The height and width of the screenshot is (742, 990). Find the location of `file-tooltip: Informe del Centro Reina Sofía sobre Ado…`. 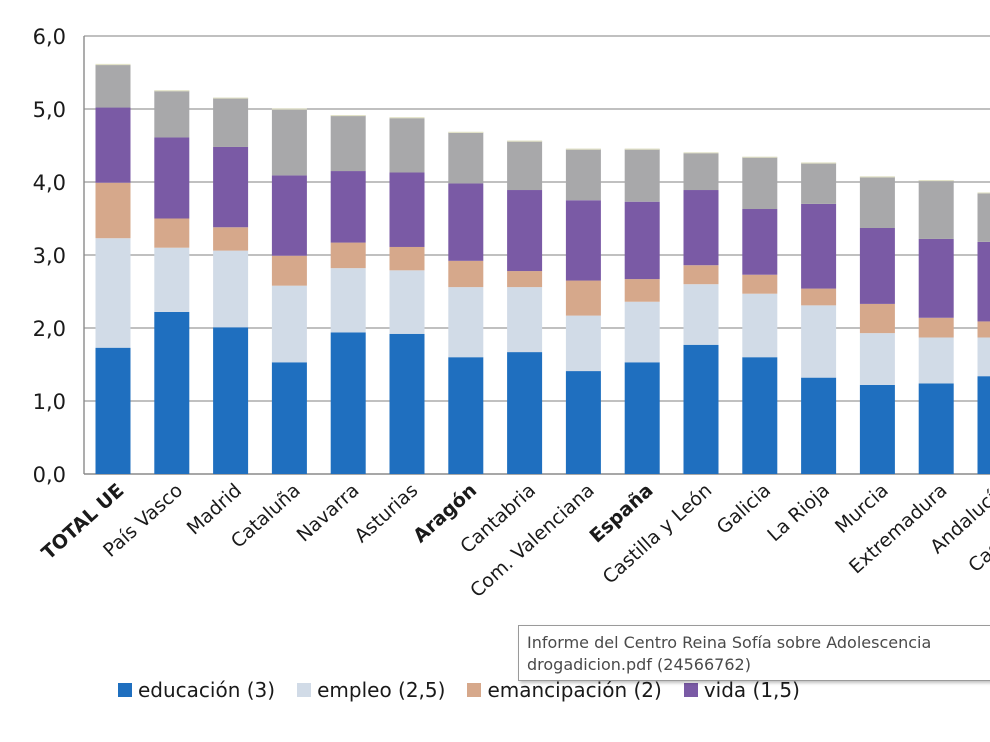

file-tooltip: Informe del Centro Reina Sofía sobre Ado… is located at coordinates (754, 653).